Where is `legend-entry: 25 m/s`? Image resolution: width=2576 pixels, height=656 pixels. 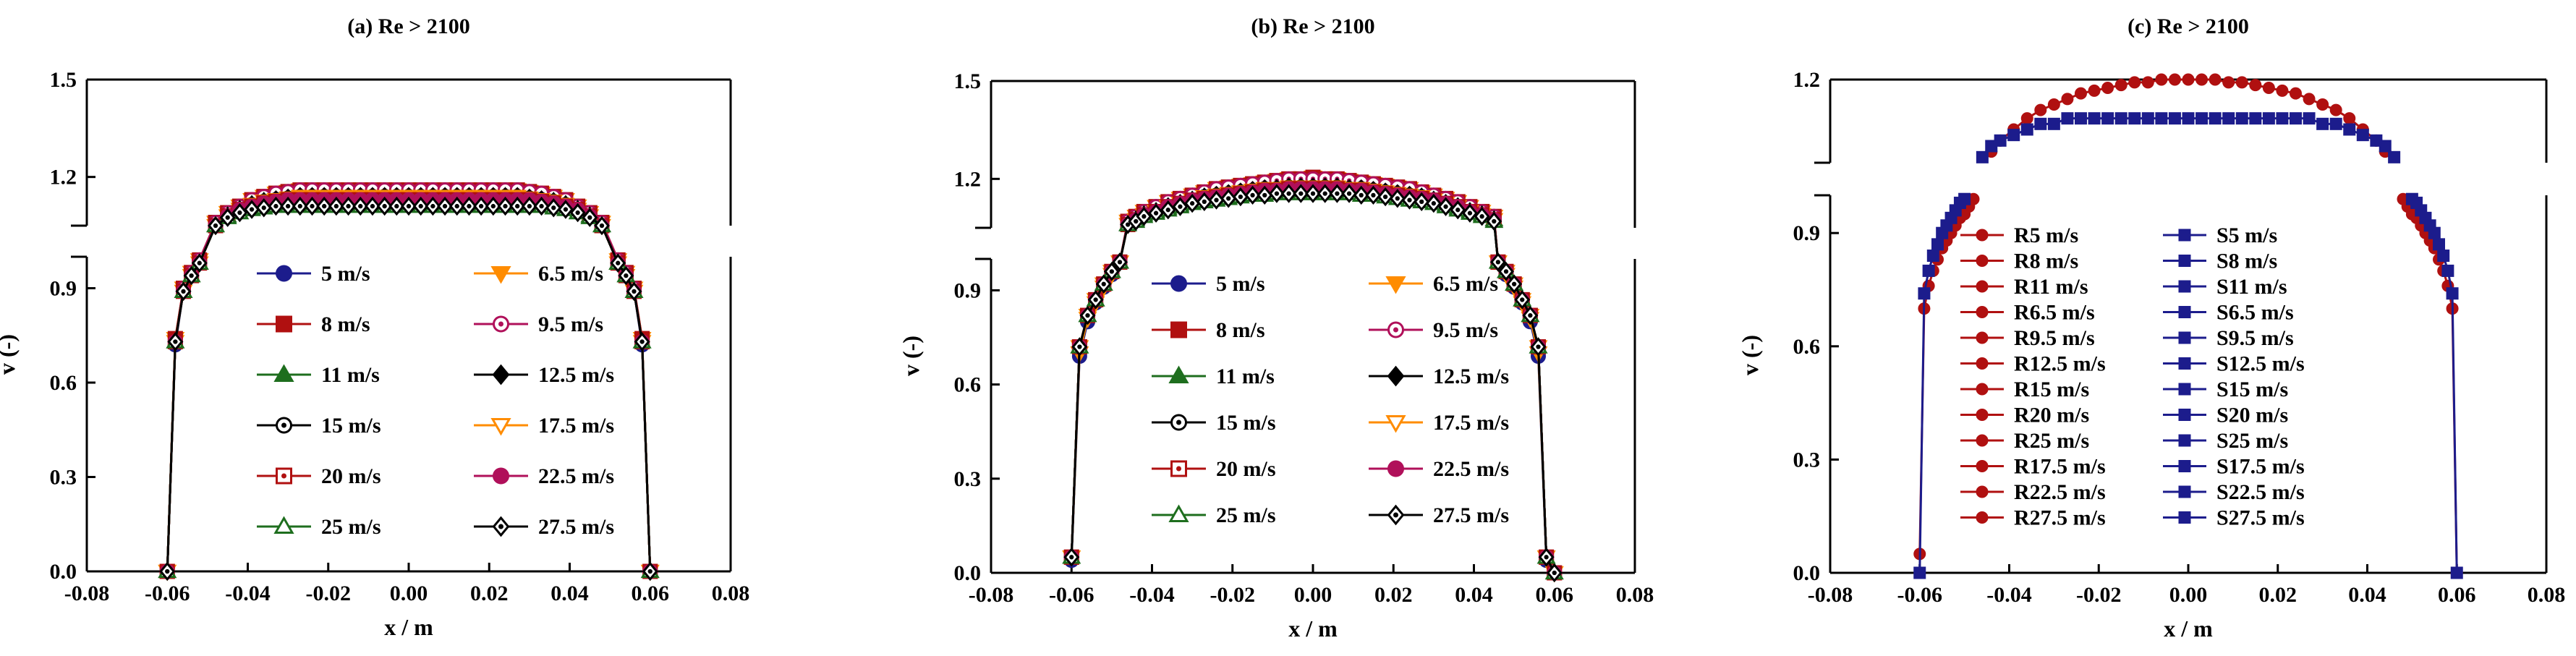 legend-entry: 25 m/s is located at coordinates (319, 527).